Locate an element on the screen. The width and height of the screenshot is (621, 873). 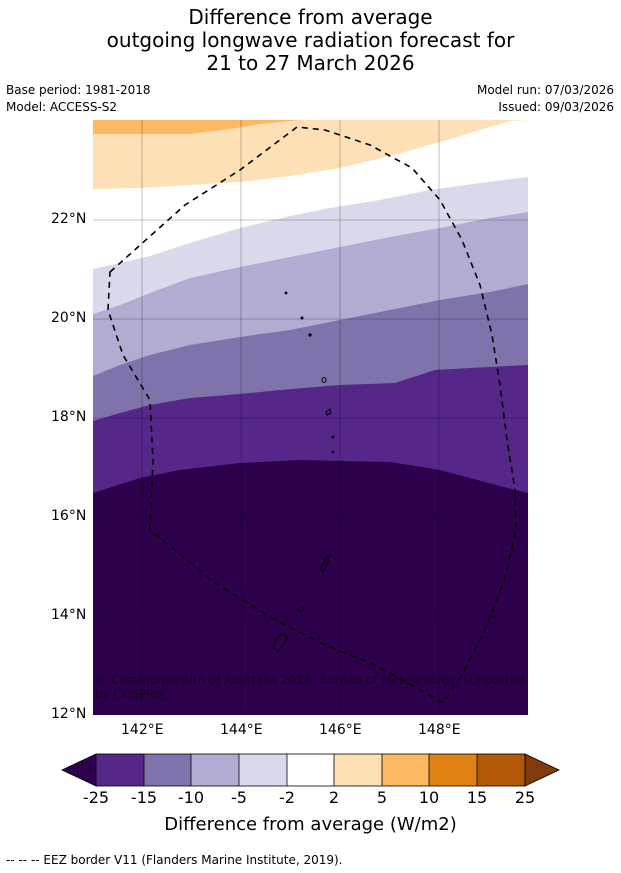
colorbar-tick: -15 is located at coordinates (144, 797).